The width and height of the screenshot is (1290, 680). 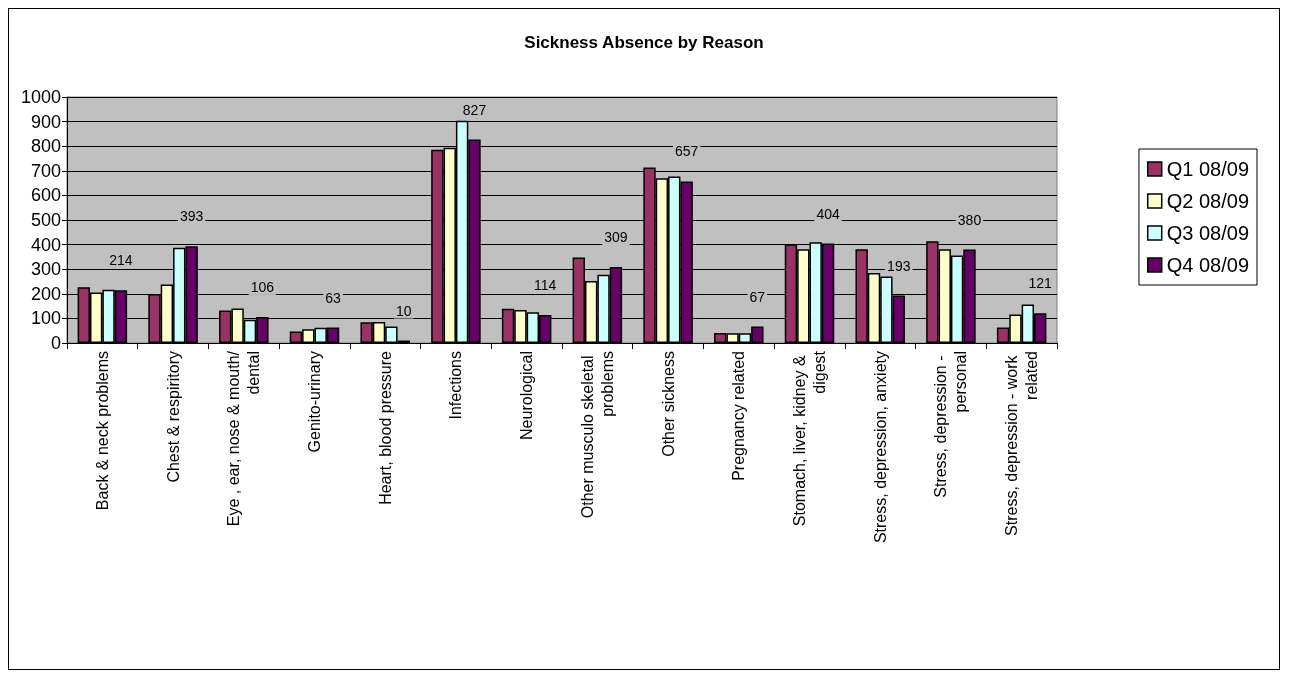 What do you see at coordinates (880, 447) in the screenshot?
I see `x-tick-label: Stress, depression, anxiety` at bounding box center [880, 447].